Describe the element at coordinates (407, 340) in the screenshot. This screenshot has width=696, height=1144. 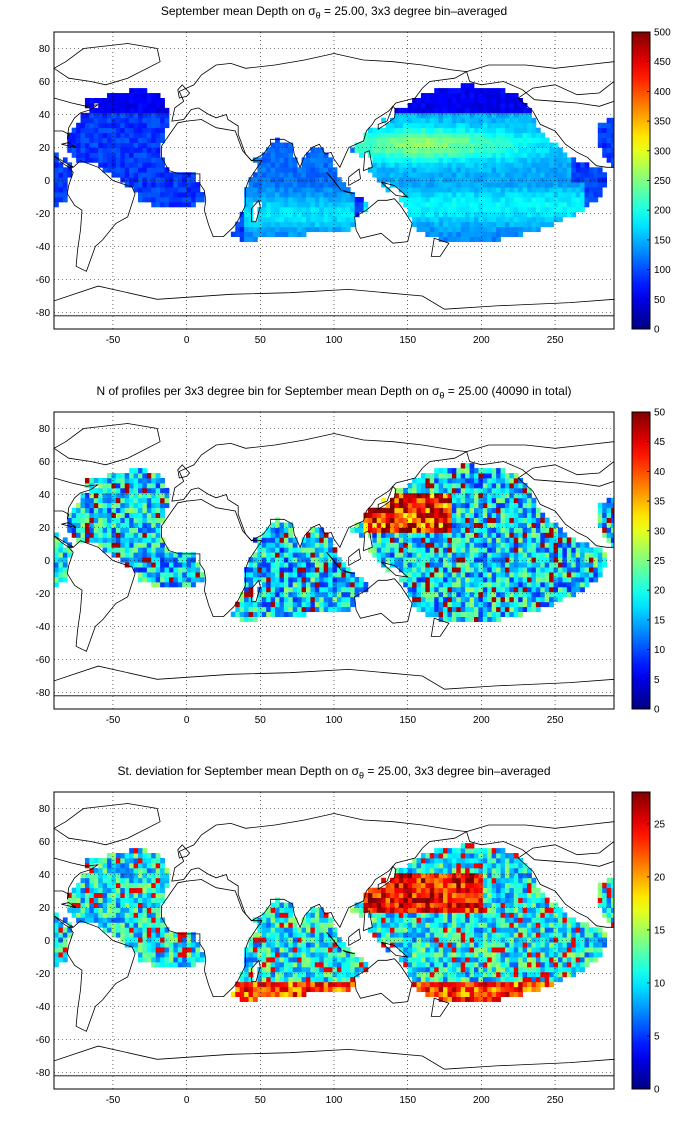
I see `x-tick-label: 150` at that location.